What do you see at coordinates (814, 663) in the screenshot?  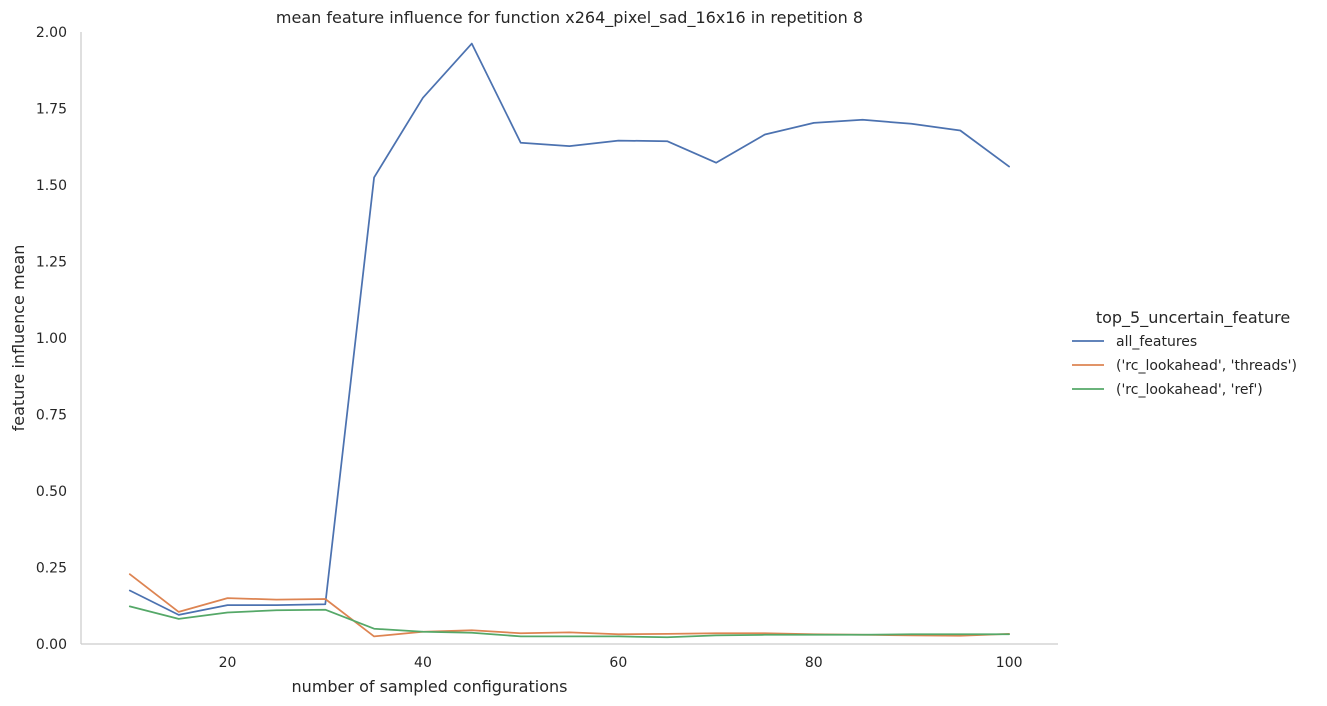 I see `x-tick-label: 80` at bounding box center [814, 663].